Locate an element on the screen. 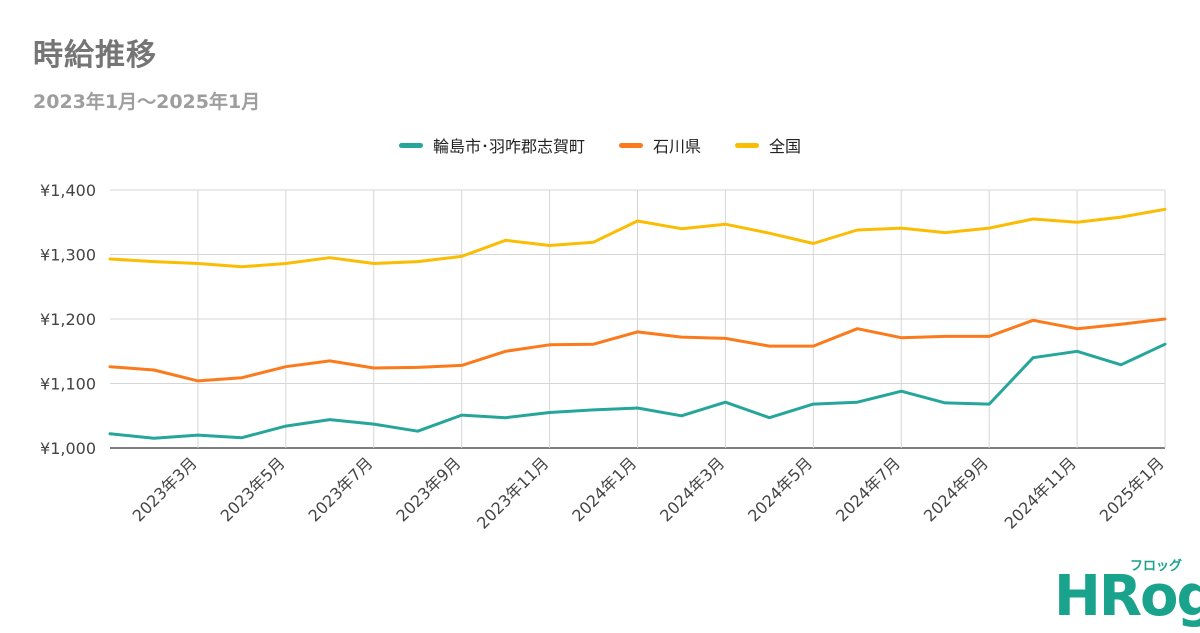 The image size is (1200, 633). legend-item-ishikawa: 石川県 is located at coordinates (659, 145).